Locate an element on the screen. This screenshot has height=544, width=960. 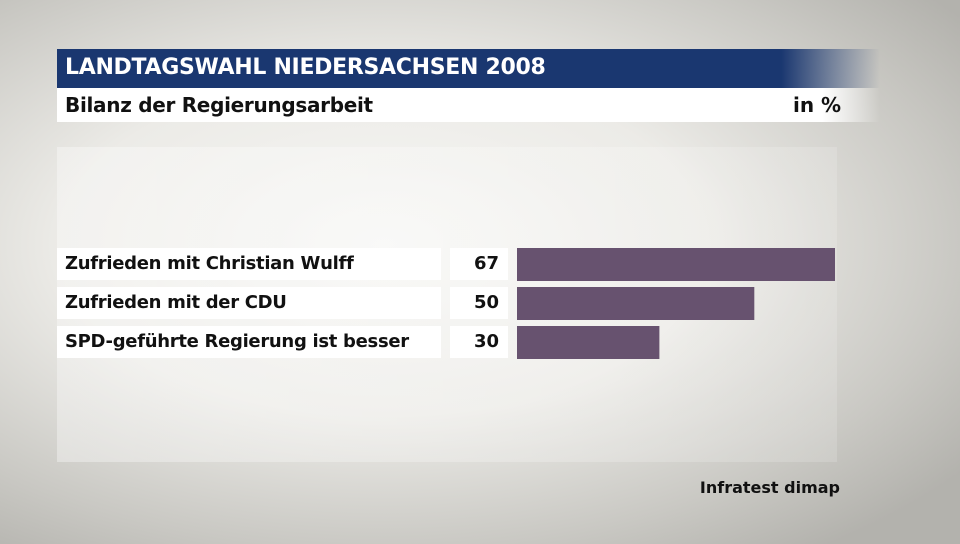
header-band is located at coordinates (468, 68).